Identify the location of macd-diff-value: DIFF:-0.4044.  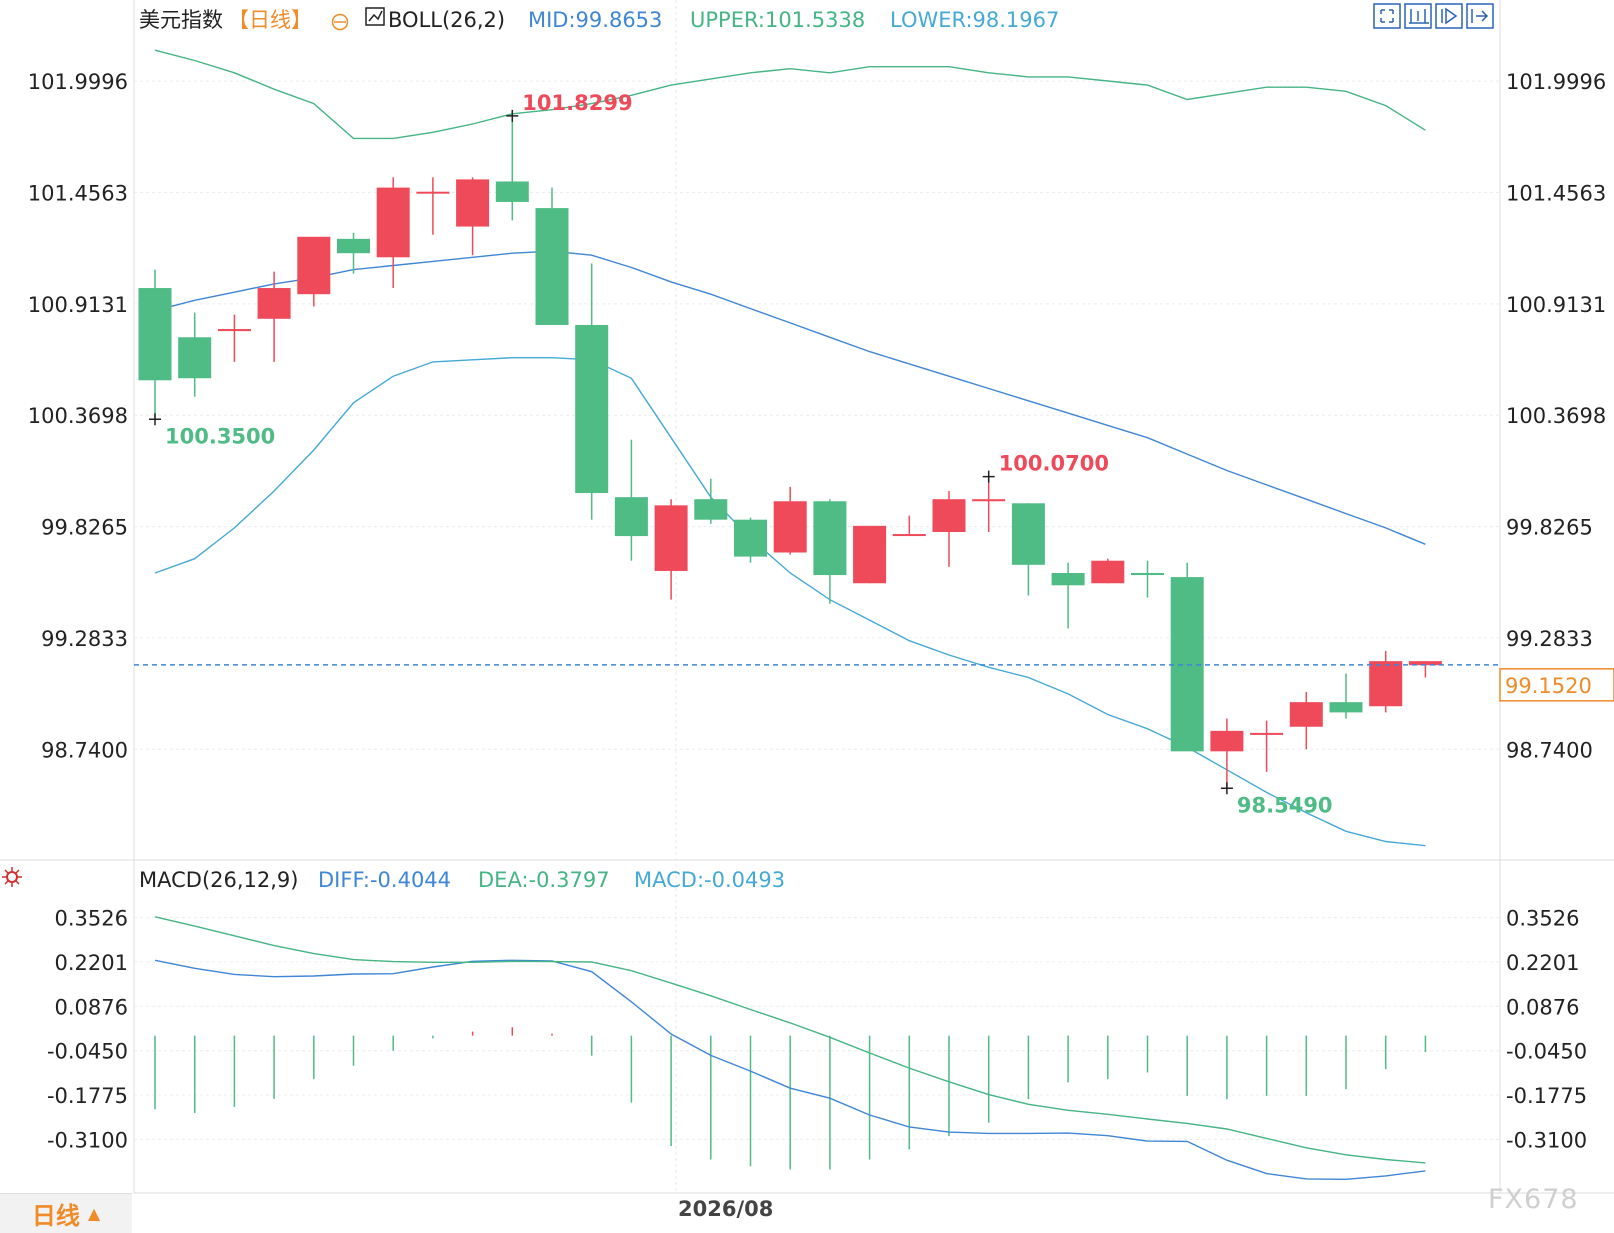
(384, 880).